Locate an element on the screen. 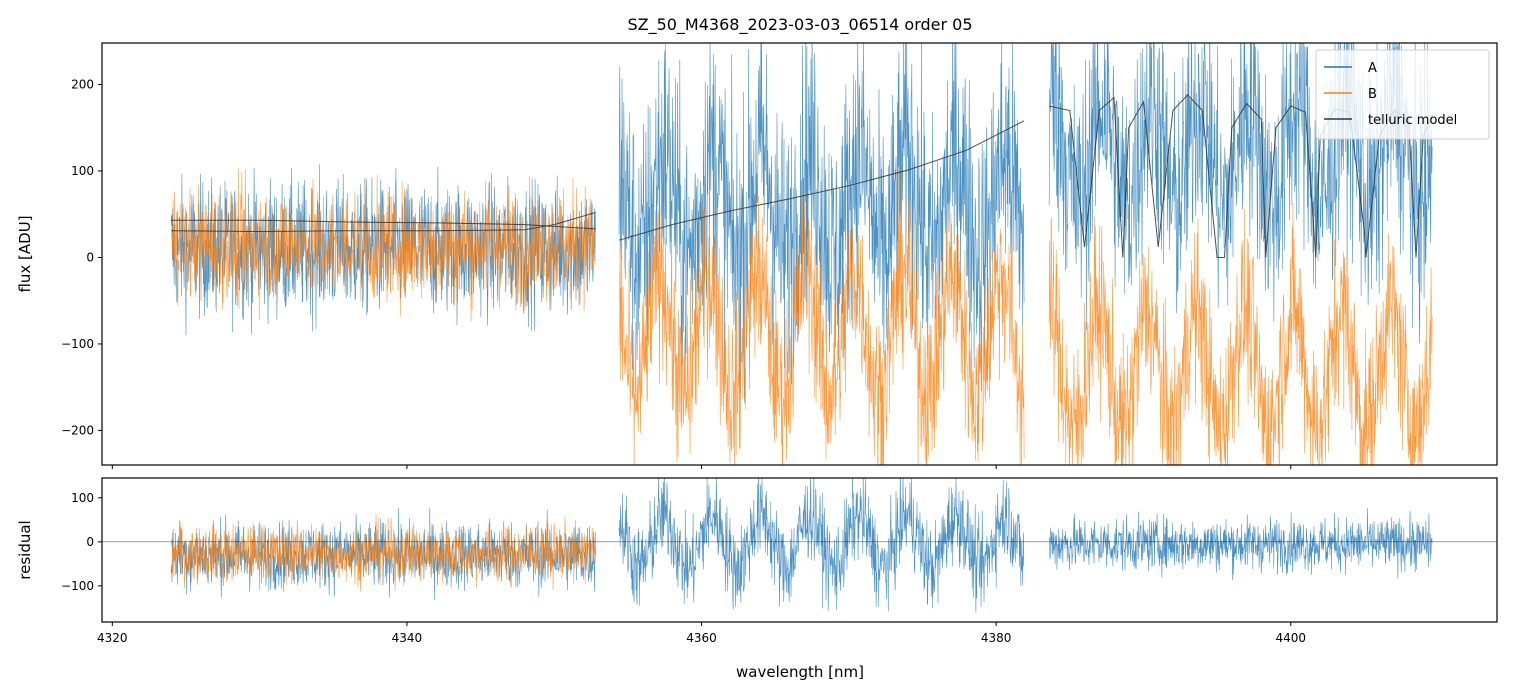 The height and width of the screenshot is (696, 1513). y-tick-label: 200 is located at coordinates (82, 85).